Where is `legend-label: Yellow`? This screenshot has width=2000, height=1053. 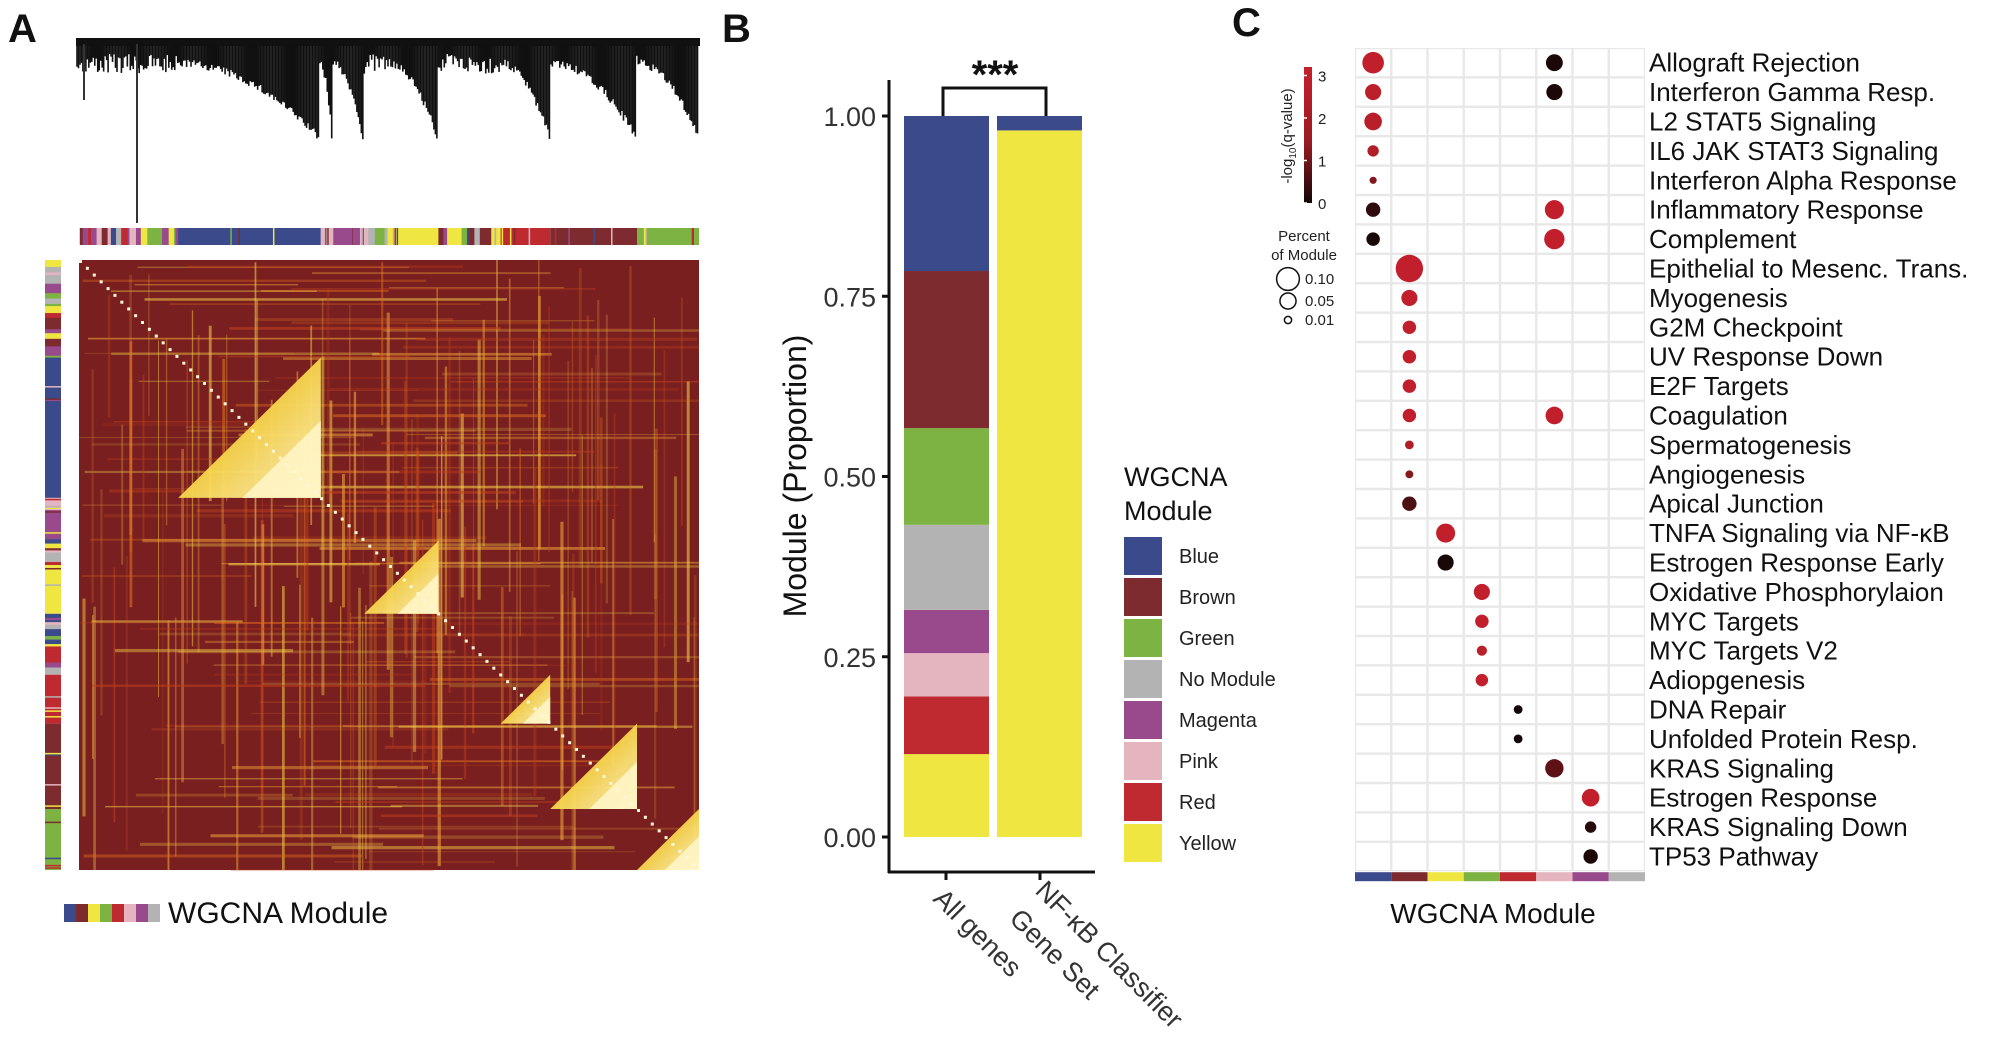 legend-label: Yellow is located at coordinates (1208, 844).